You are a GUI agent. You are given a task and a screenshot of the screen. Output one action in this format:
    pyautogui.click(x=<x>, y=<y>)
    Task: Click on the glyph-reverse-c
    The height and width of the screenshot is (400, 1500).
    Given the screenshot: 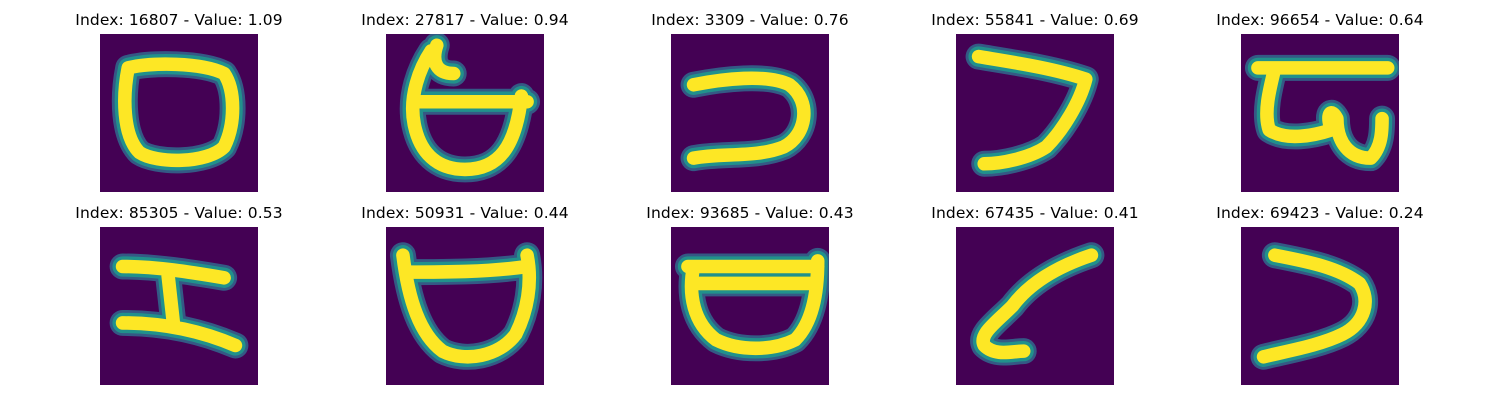 What is the action you would take?
    pyautogui.click(x=748, y=118)
    